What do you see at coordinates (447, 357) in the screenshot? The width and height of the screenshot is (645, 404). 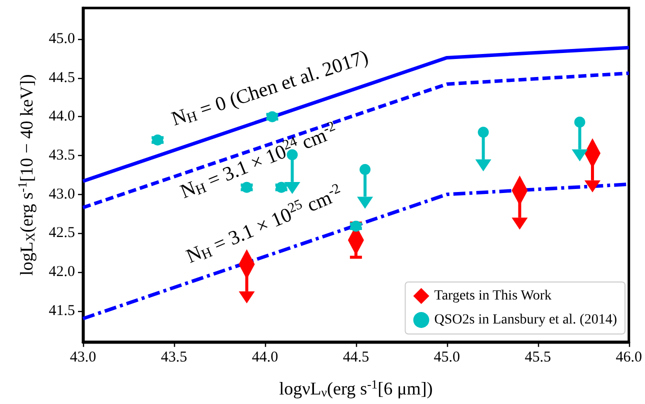 I see `x-tick-label: 45.0` at bounding box center [447, 357].